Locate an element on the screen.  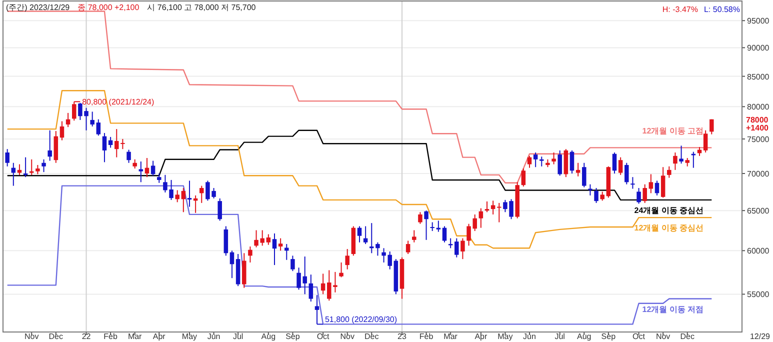
text: +1400 is located at coordinates (758, 127).